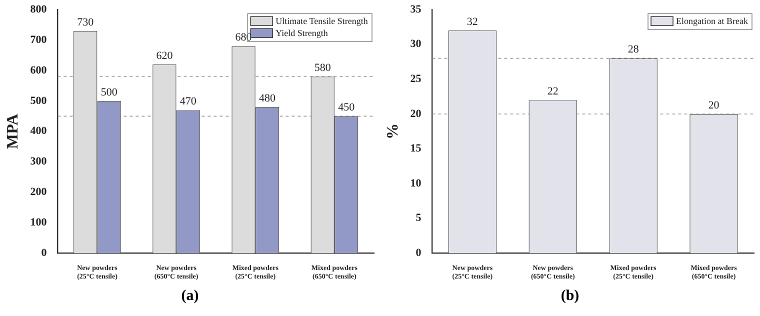 The height and width of the screenshot is (316, 760). I want to click on data-label: 730, so click(85, 22).